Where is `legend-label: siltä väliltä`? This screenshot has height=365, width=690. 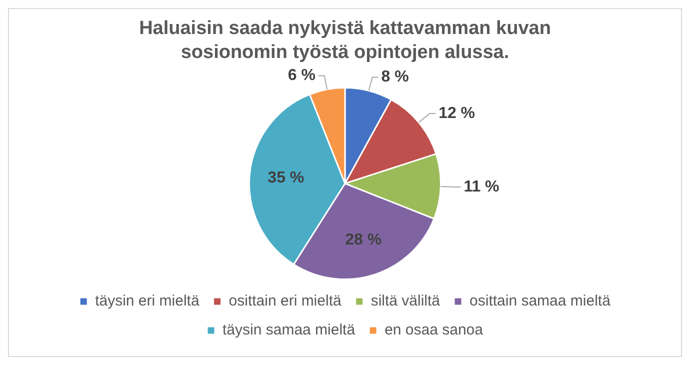 legend-label: siltä väliltä is located at coordinates (405, 301).